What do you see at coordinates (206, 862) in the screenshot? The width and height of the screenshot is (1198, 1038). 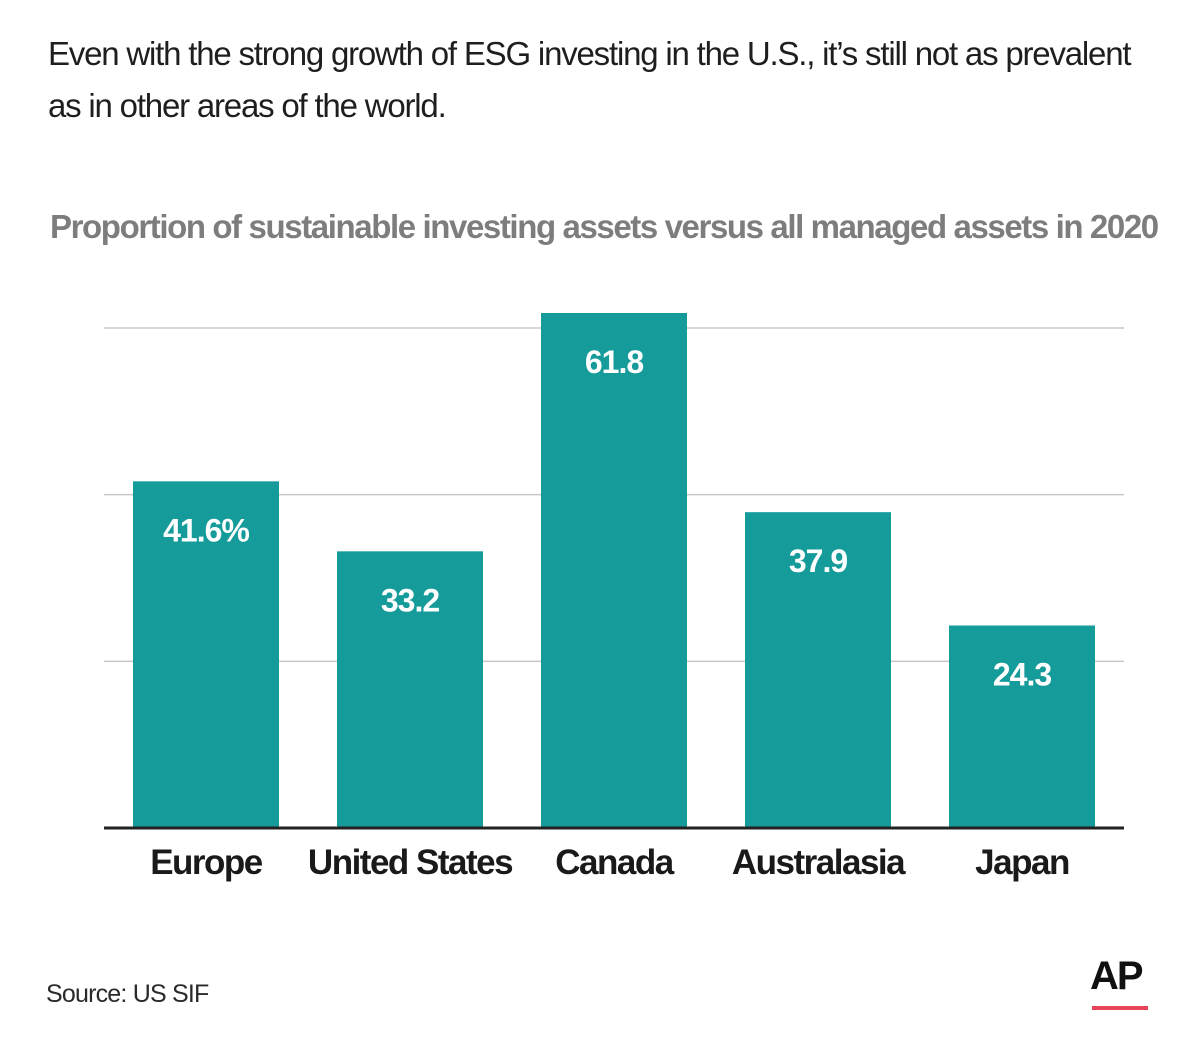 I see `category-label: Europe` at bounding box center [206, 862].